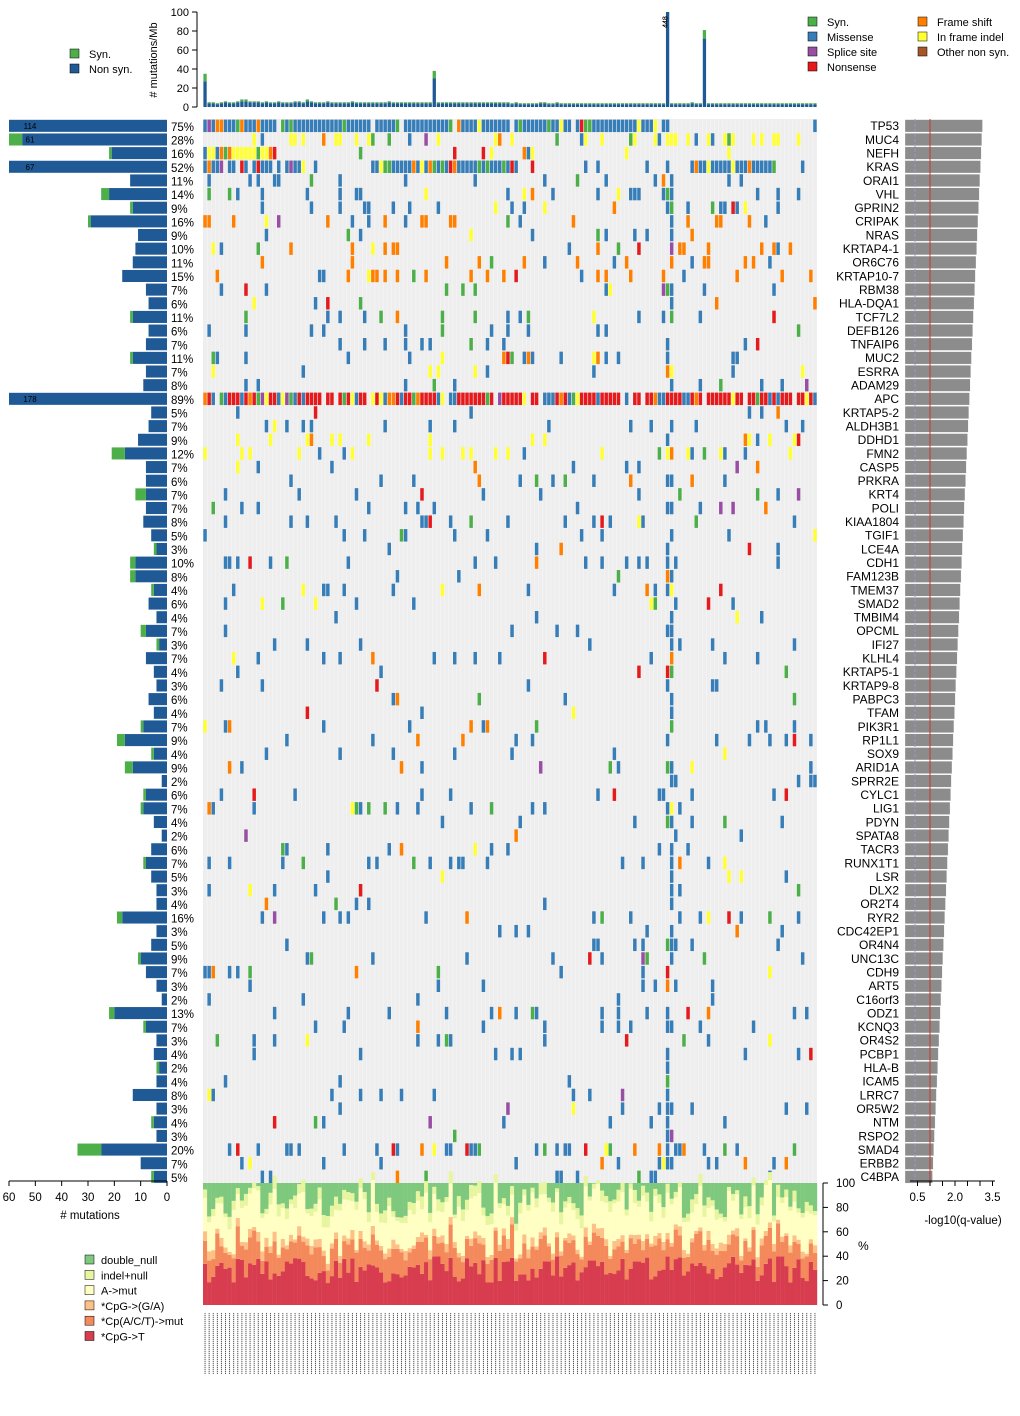 The image size is (1020, 1416). What do you see at coordinates (879, 1027) in the screenshot?
I see `gene-label: KCNQ3` at bounding box center [879, 1027].